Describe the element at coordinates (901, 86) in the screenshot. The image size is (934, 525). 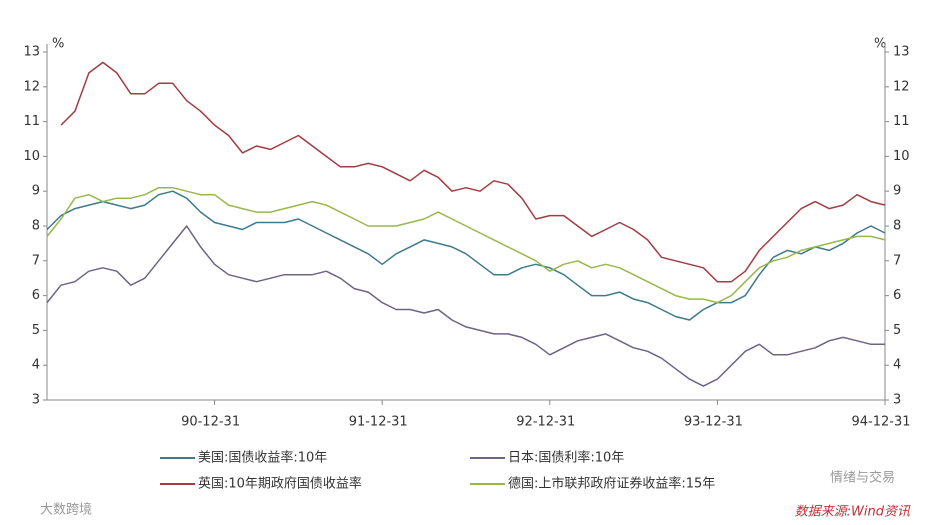
I see `y2-tick-label: 12` at that location.